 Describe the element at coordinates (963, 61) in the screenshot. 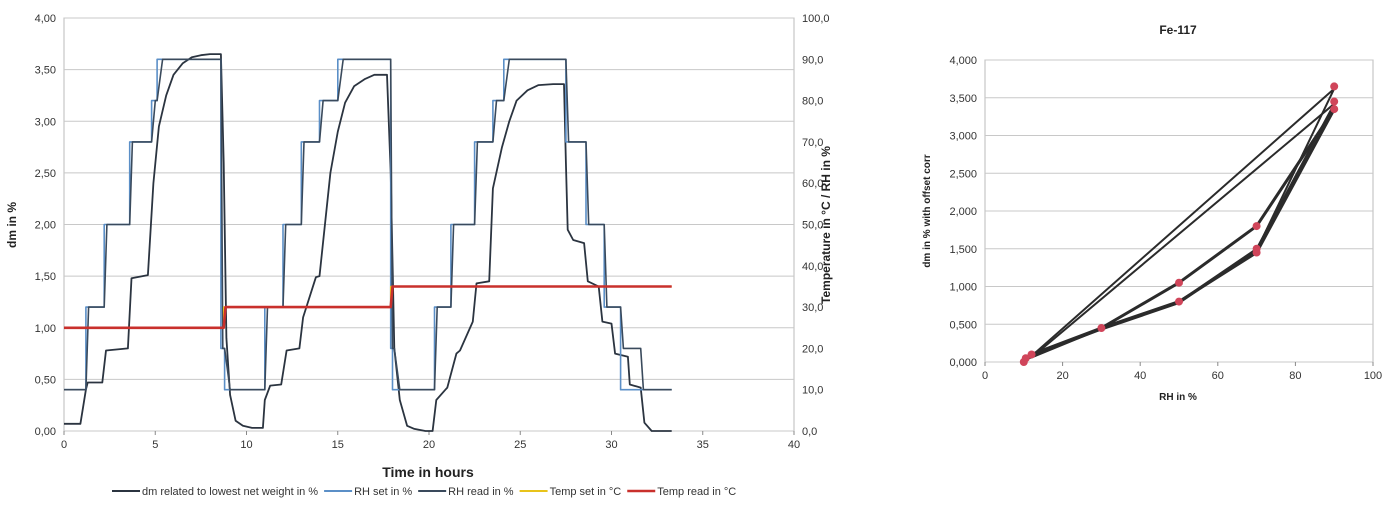

I see `chart2-y-tick: 4,000` at that location.